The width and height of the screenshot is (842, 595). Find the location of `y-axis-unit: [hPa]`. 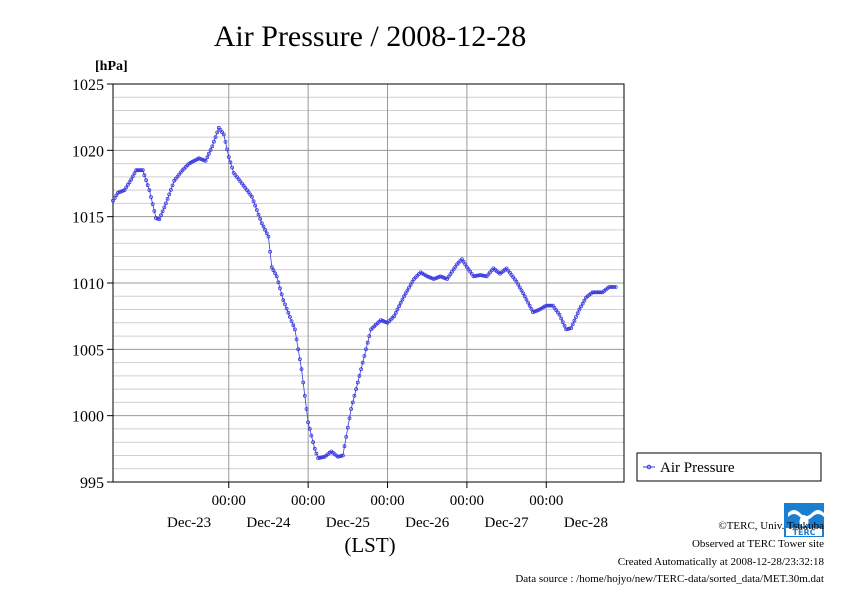

y-axis-unit: [hPa] is located at coordinates (111, 66).